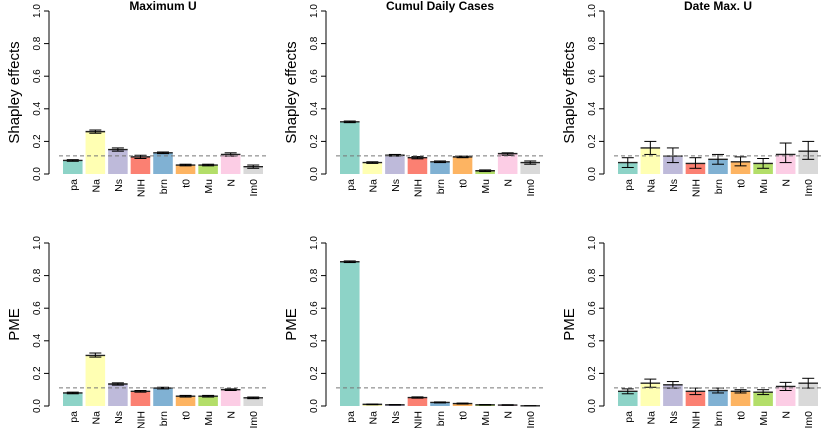 This screenshot has height=428, width=830. I want to click on x-tick-label: NIH, so click(418, 188).